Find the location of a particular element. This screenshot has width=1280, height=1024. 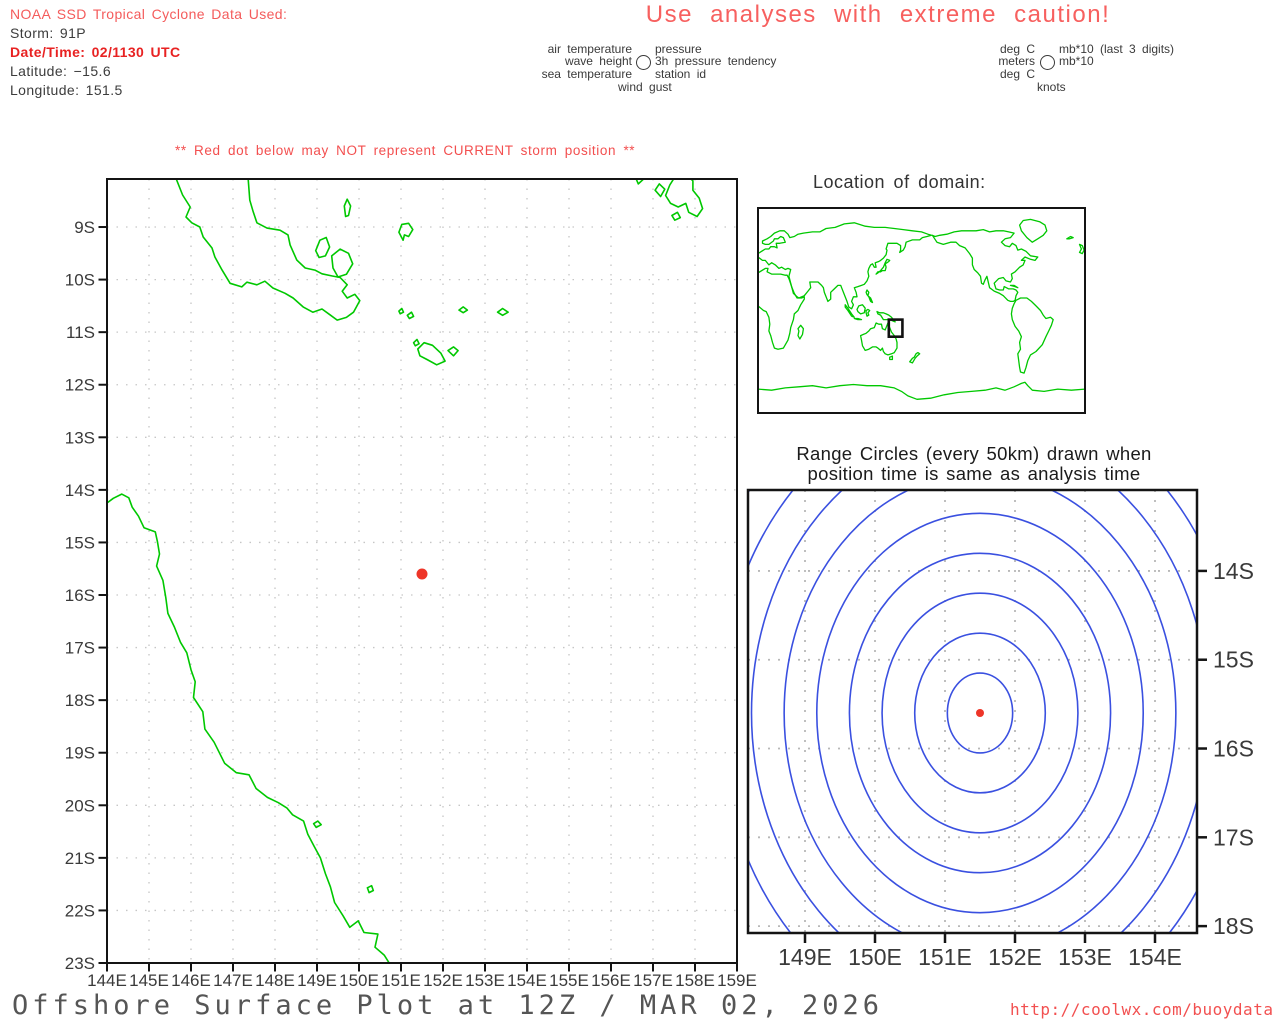

axis-tick-label: 149E is located at coordinates (317, 980).